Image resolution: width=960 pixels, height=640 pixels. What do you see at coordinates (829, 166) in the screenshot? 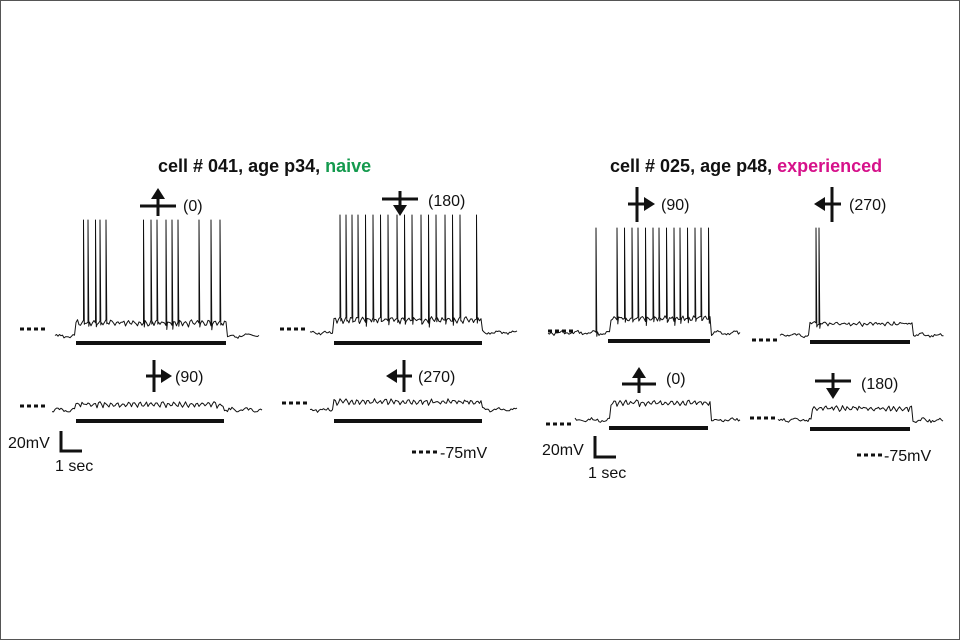
I see `right-title-condition: experienced` at bounding box center [829, 166].